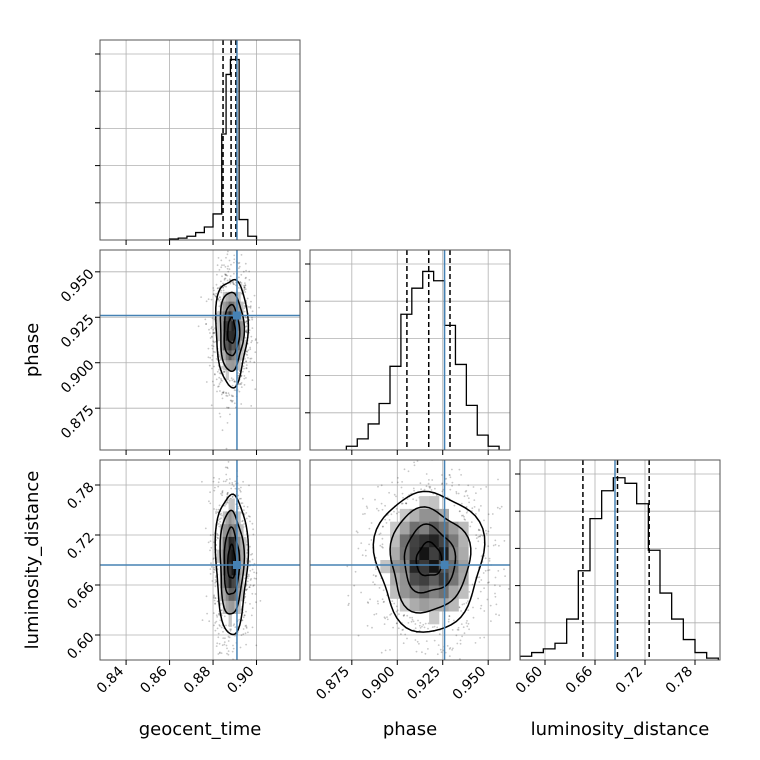  Describe the element at coordinates (78, 332) in the screenshot. I see `y-tick-label-phase: 0.925` at that location.